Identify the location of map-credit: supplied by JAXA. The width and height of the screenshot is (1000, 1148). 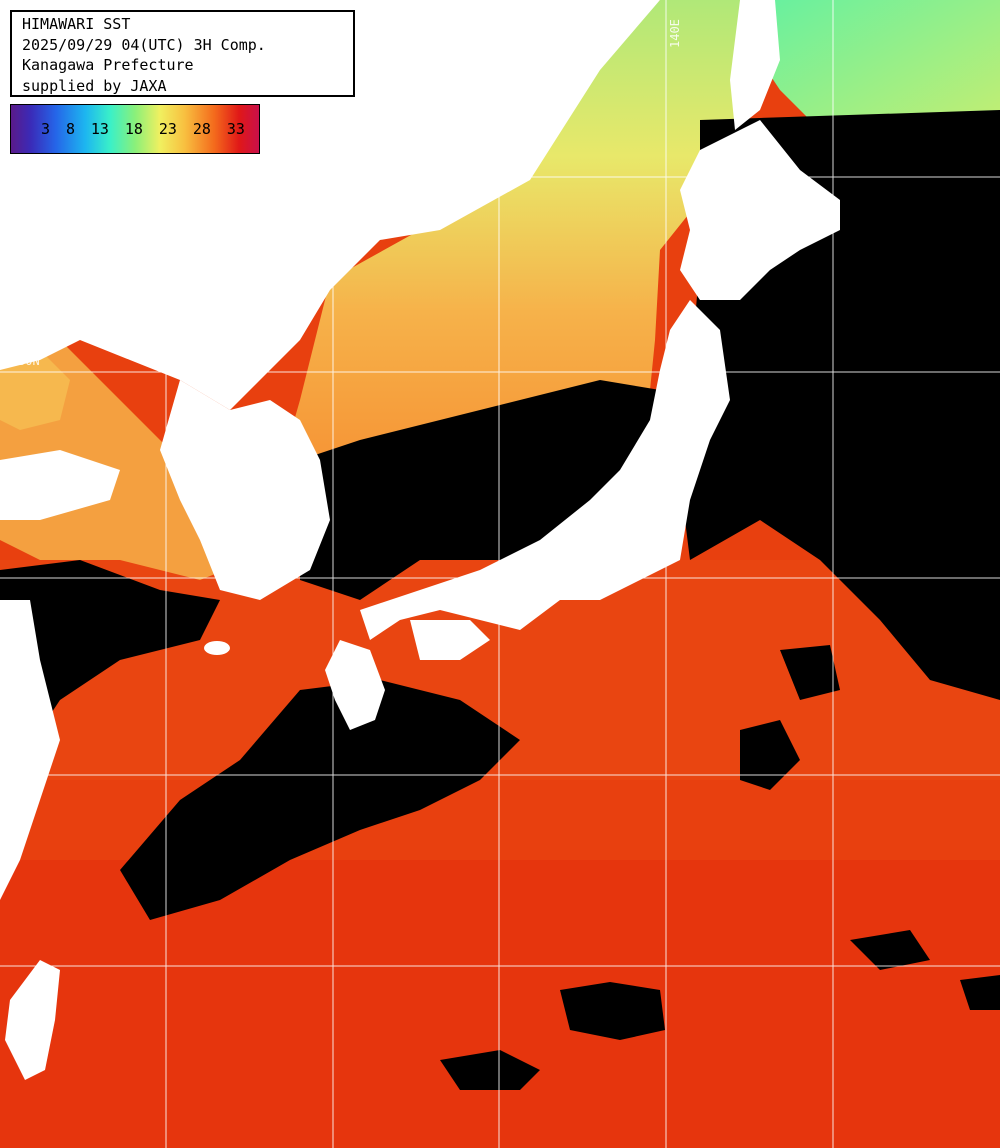
(94, 85).